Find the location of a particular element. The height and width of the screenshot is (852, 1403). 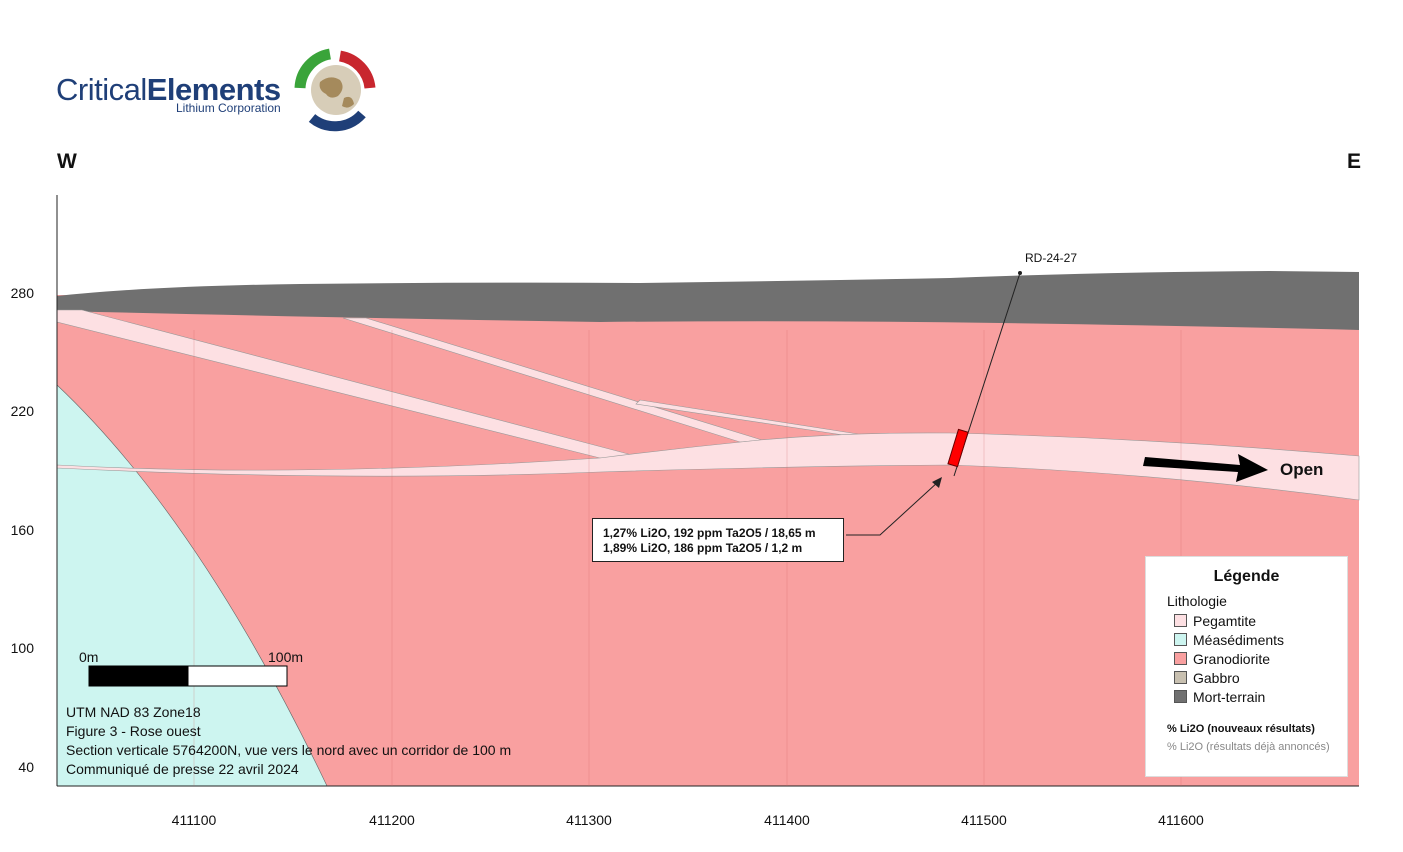

x-tick-411500: 411500 is located at coordinates (984, 820).